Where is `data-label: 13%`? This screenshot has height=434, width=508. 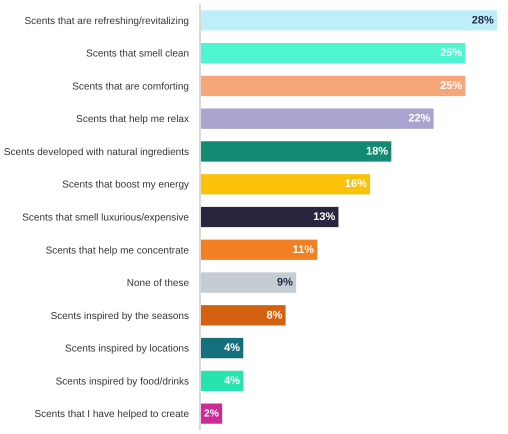
data-label: 13% is located at coordinates (324, 217).